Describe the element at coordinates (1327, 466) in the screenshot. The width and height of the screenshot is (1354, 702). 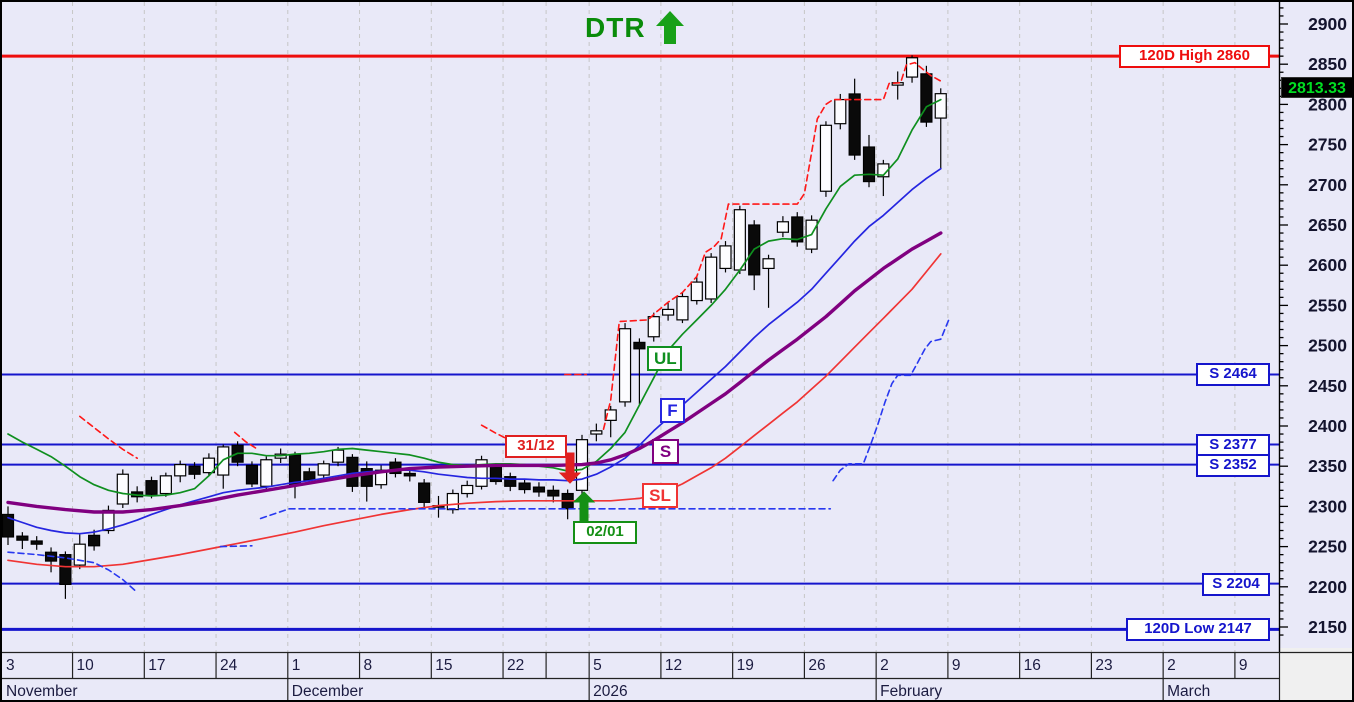
I see `y-axis-label: 2350` at that location.